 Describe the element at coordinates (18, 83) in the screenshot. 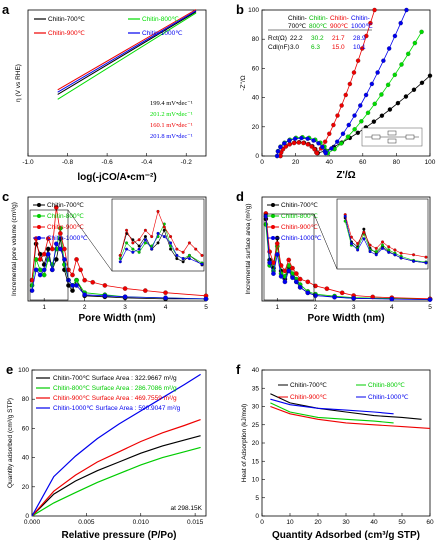

I see `y-axis-label: η (V vs RHE)` at that location.